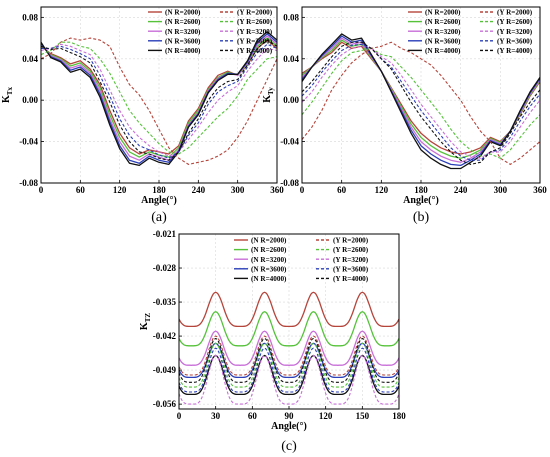 The height and width of the screenshot is (457, 550). I want to click on x-tick-label: 240, so click(199, 190).